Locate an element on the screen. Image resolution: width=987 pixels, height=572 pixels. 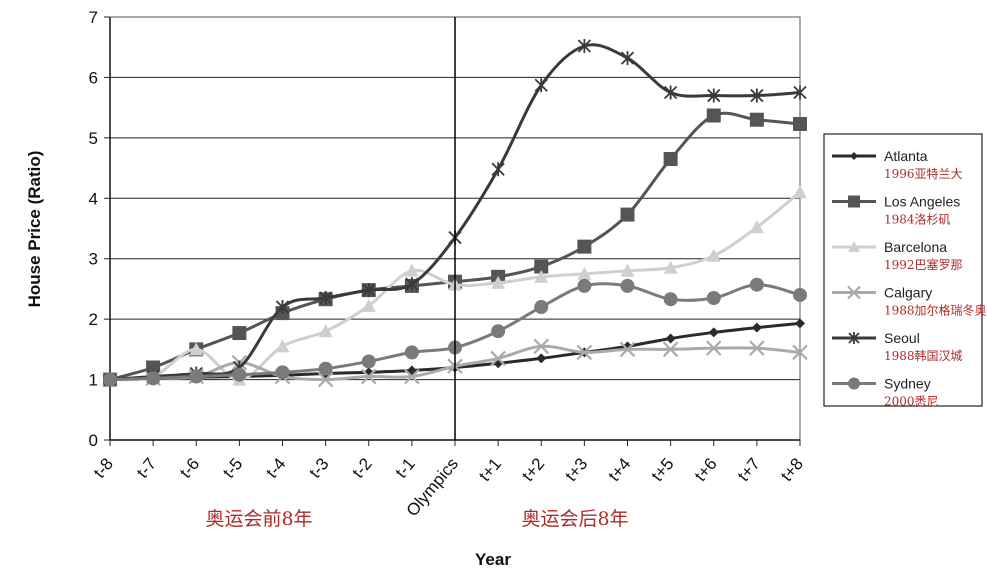
legend-sublabel: 1992巴塞罗那 is located at coordinates (923, 264).